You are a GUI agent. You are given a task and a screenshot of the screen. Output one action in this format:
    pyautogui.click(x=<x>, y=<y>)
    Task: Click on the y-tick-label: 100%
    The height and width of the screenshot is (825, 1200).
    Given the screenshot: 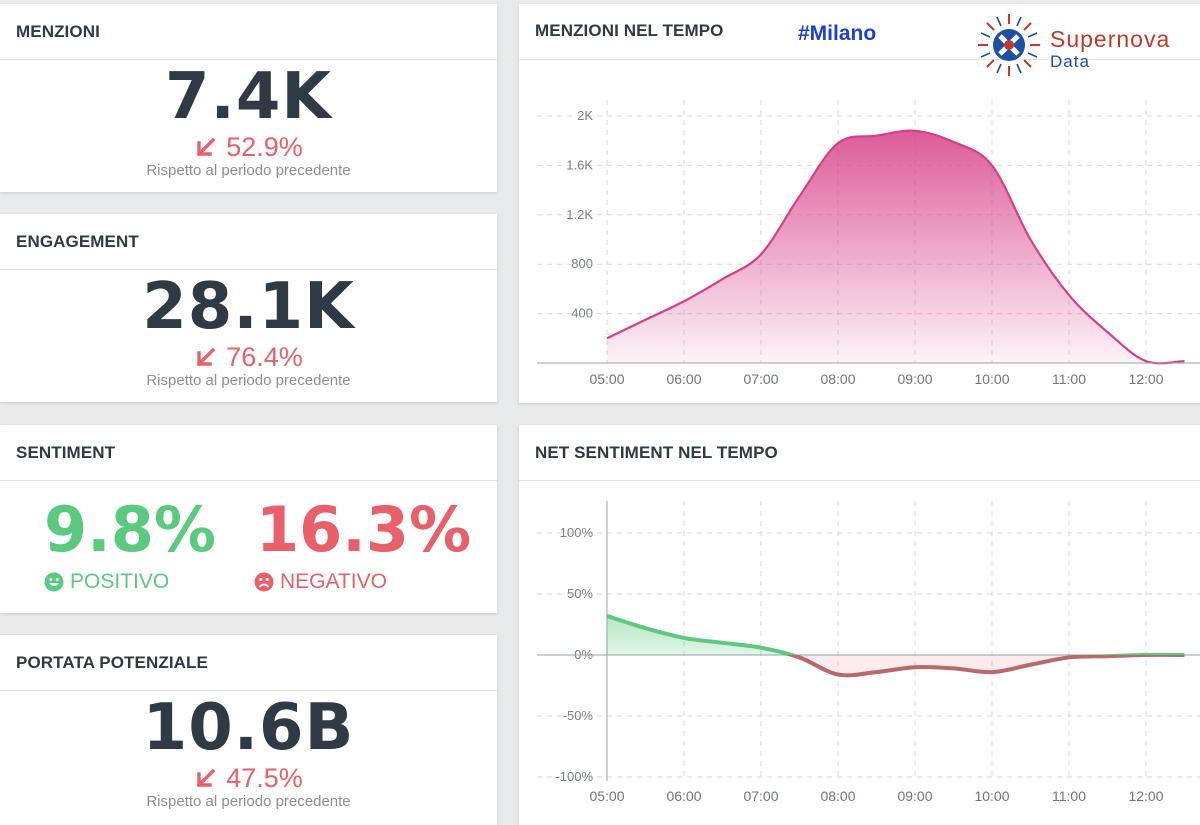 What is the action you would take?
    pyautogui.click(x=577, y=532)
    